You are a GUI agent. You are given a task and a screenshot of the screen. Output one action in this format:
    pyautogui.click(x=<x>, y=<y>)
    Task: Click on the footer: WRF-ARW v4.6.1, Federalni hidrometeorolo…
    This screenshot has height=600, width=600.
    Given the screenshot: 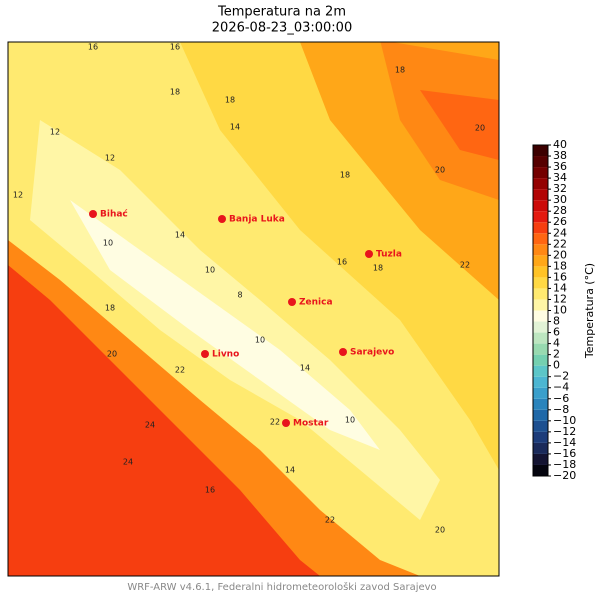 What is the action you would take?
    pyautogui.click(x=281, y=587)
    